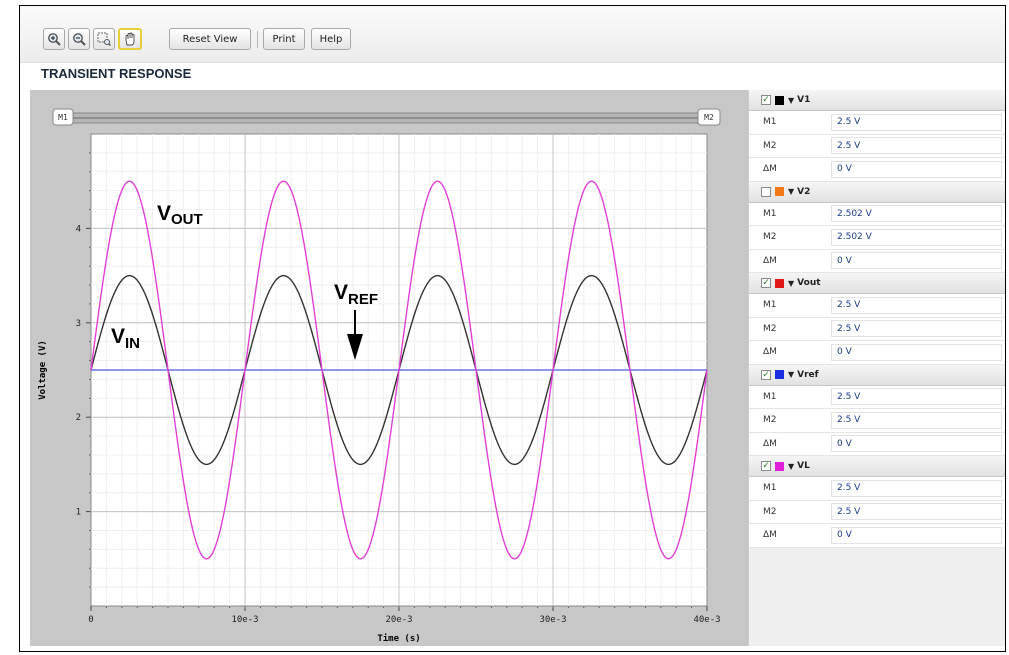  Describe the element at coordinates (210, 39) in the screenshot. I see `reset-view-button: Reset View` at that location.